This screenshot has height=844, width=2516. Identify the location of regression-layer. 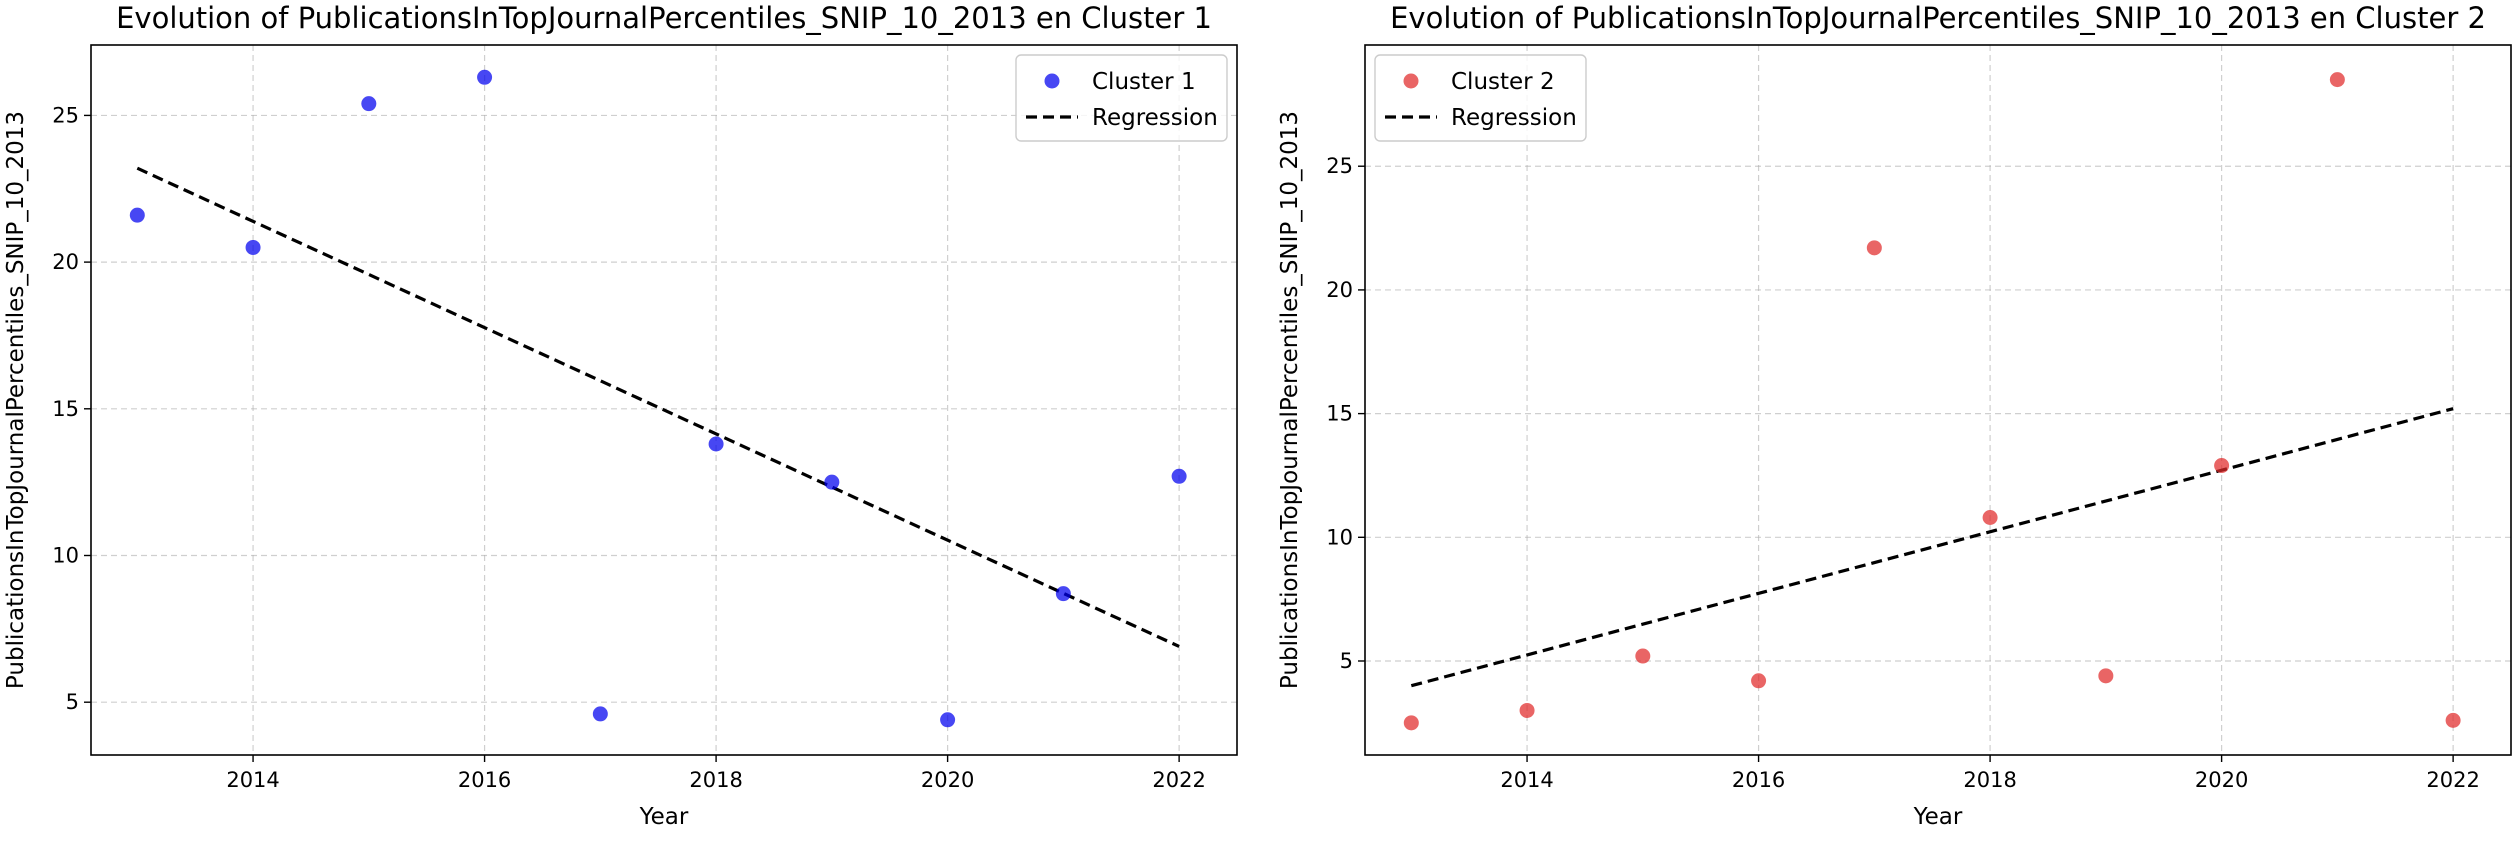
(1932, 547).